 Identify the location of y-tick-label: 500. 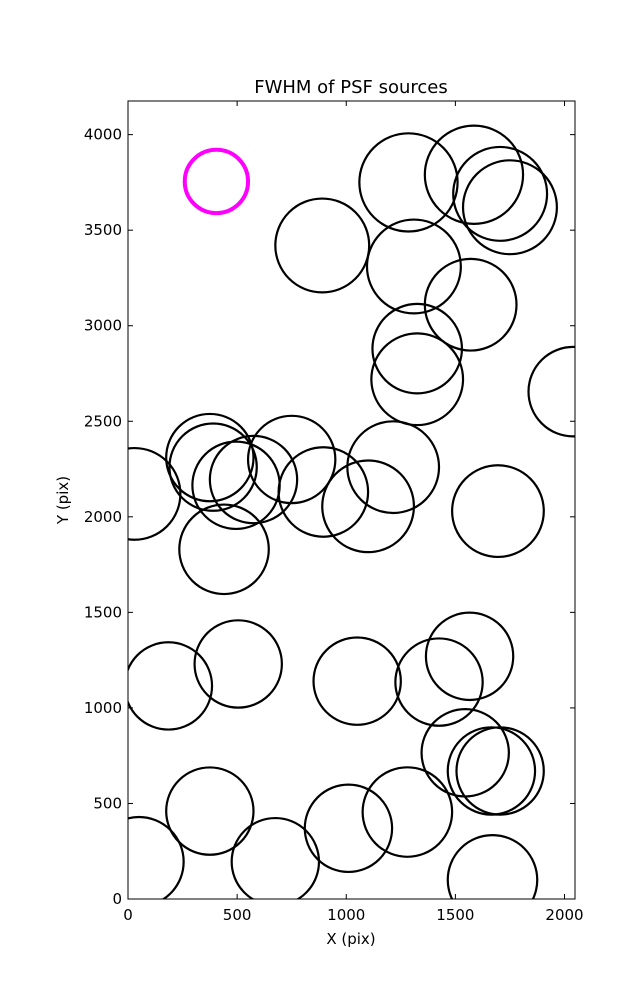
(107, 803).